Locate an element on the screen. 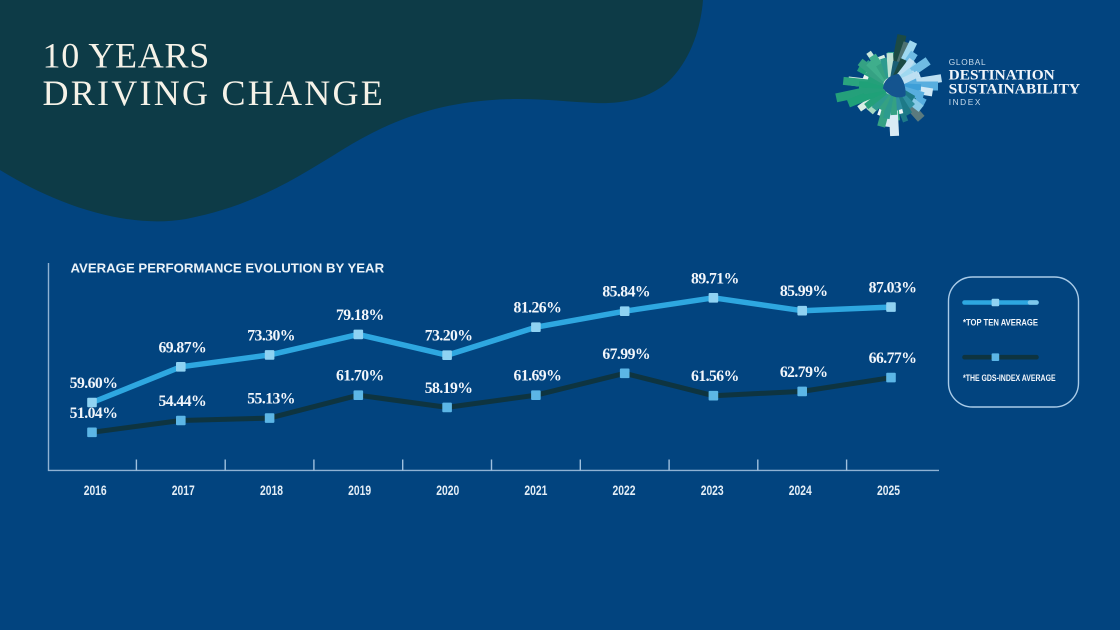 The height and width of the screenshot is (630, 1120). svg-text: 61.69% is located at coordinates (538, 376).